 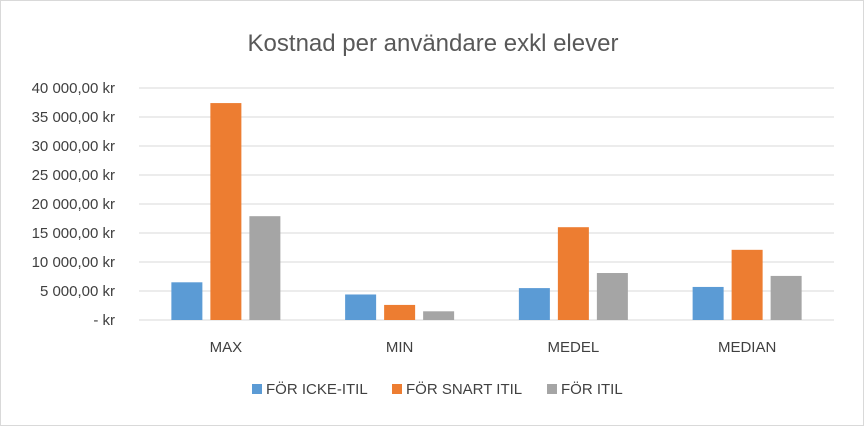 What do you see at coordinates (73, 233) in the screenshot?
I see `y-tick-label: 15 000,00 kr` at bounding box center [73, 233].